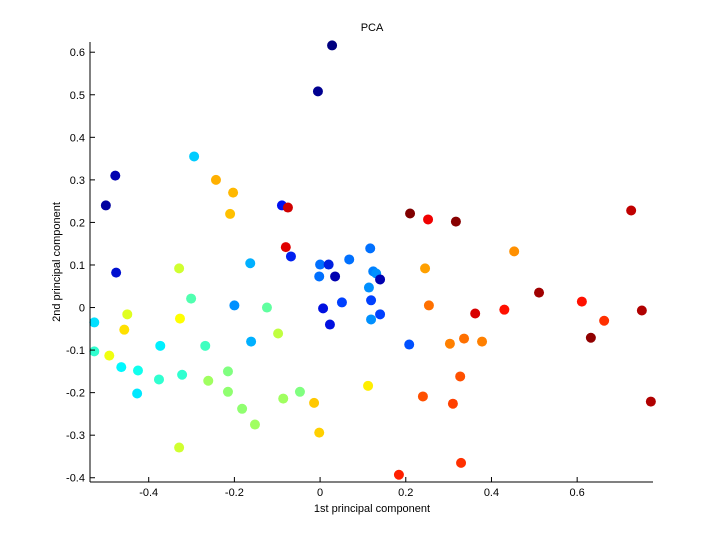 Image resolution: width=720 pixels, height=540 pixels. Describe the element at coordinates (372, 28) in the screenshot. I see `chart-title: PCA` at that location.